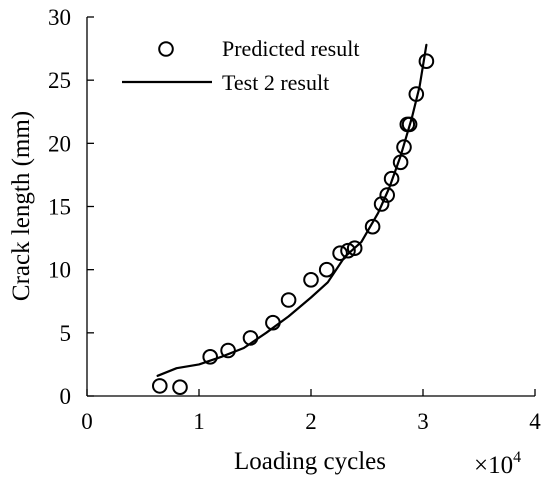 The width and height of the screenshot is (550, 481). I want to click on y-tick-label: 10, so click(59, 270).